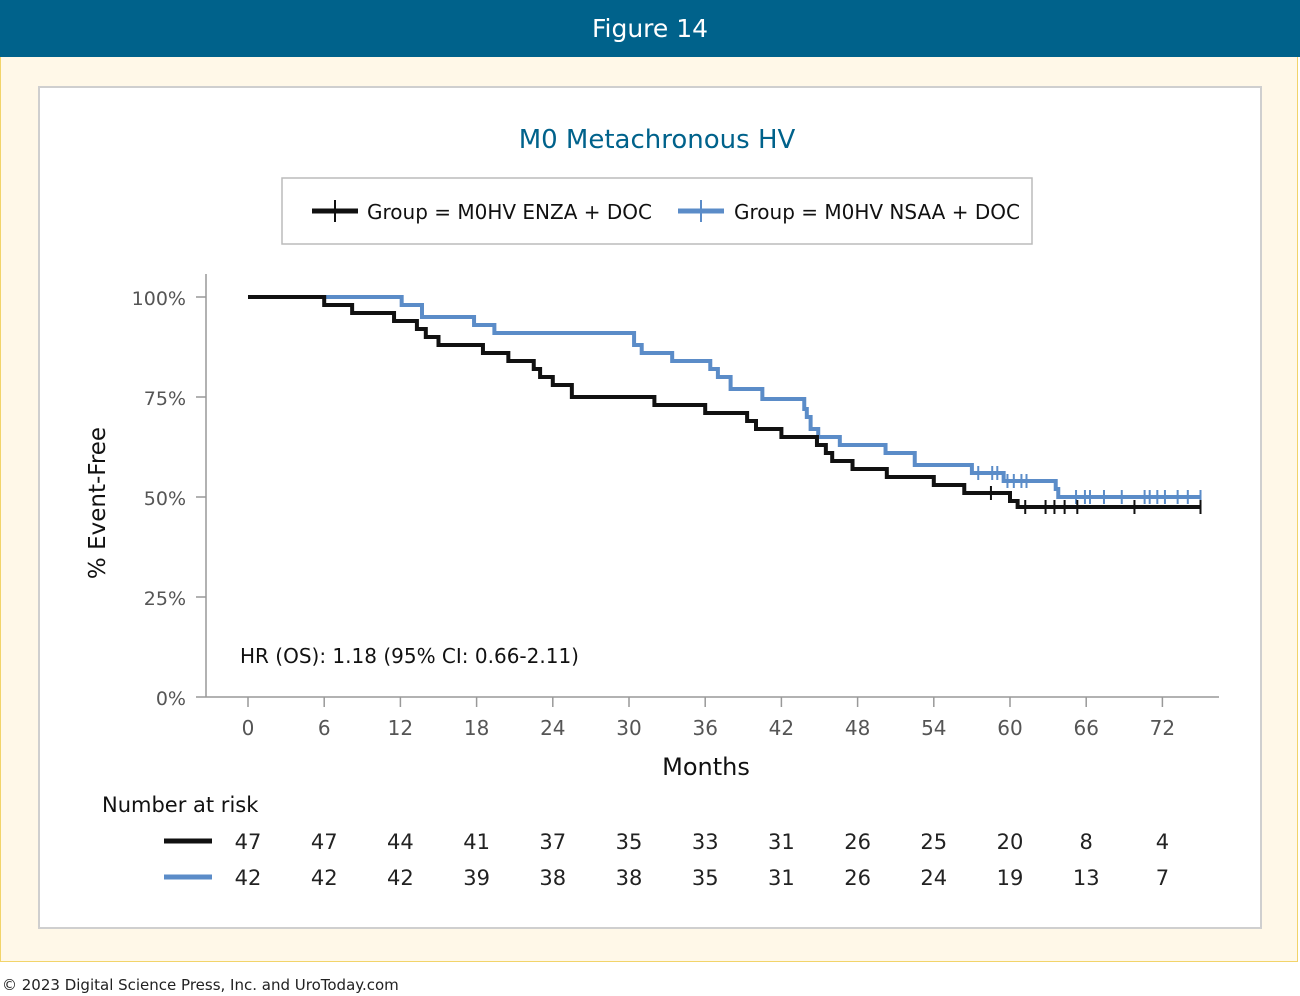 Image resolution: width=1300 pixels, height=996 pixels. Describe the element at coordinates (933, 842) in the screenshot. I see `risk-count: 25` at that location.